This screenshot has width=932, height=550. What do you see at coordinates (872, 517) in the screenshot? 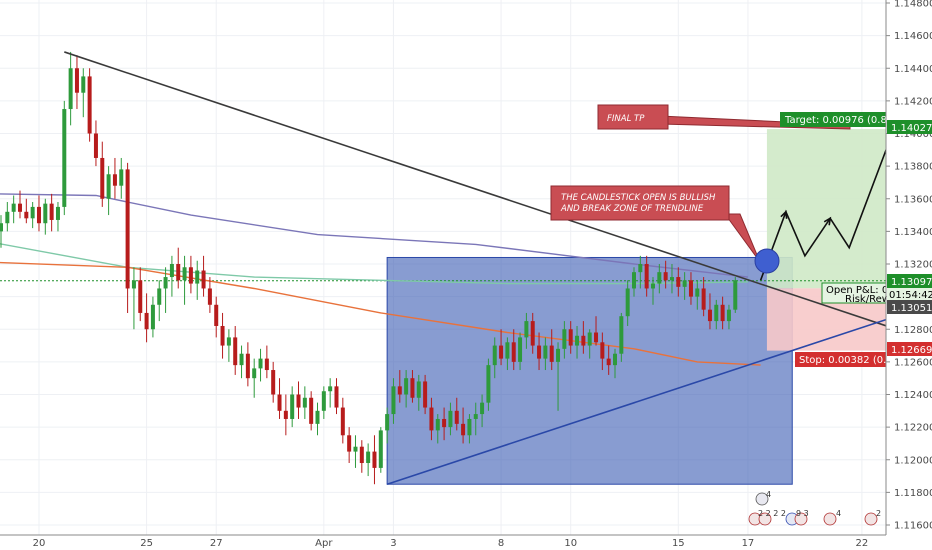
I see `event-badge-right-2: 2` at bounding box center [872, 517].